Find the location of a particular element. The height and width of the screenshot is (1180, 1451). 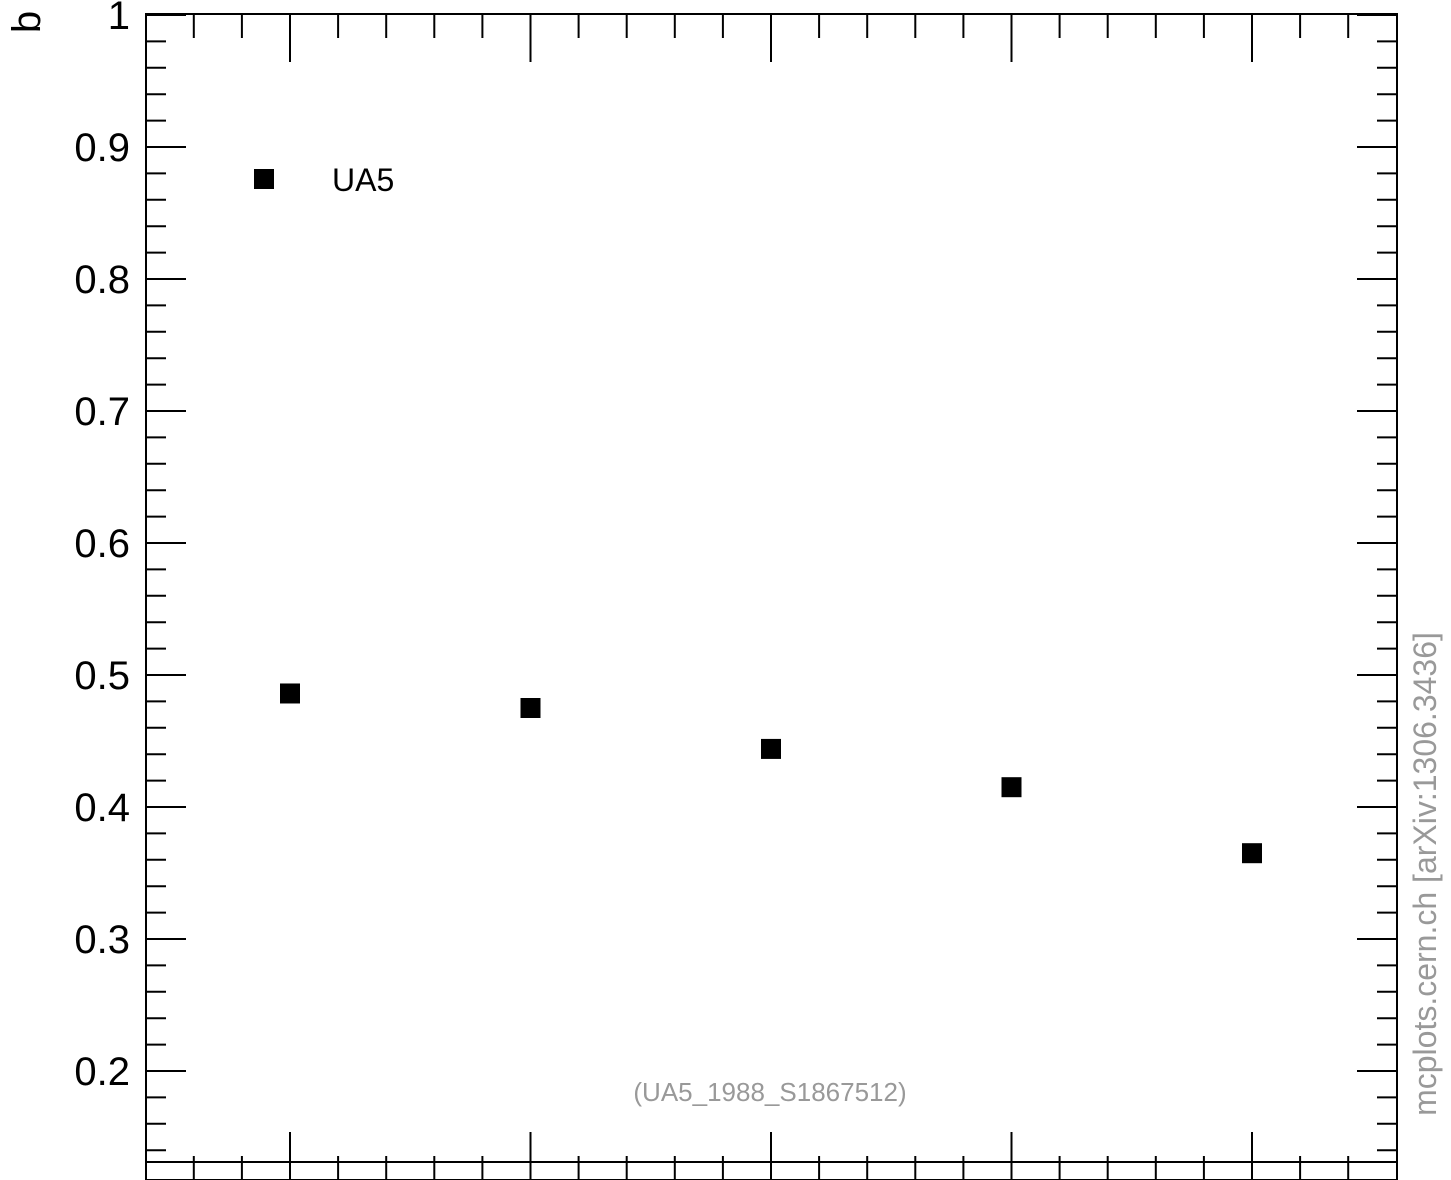

y-tick-label: 0.7 is located at coordinates (102, 412).